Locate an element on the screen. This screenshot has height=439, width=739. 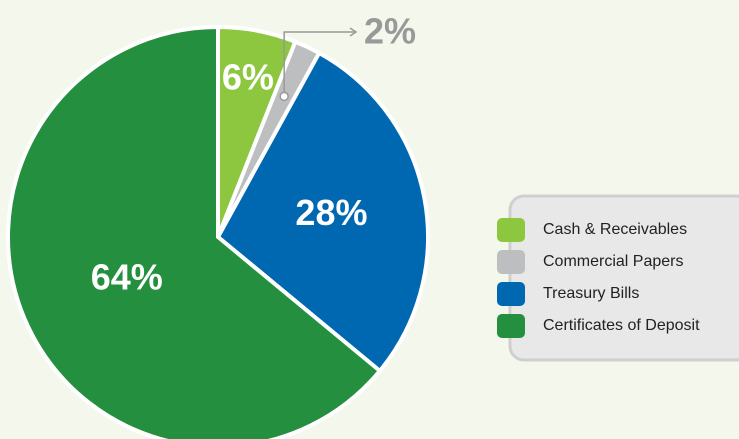
value-label: 28% is located at coordinates (331, 212).